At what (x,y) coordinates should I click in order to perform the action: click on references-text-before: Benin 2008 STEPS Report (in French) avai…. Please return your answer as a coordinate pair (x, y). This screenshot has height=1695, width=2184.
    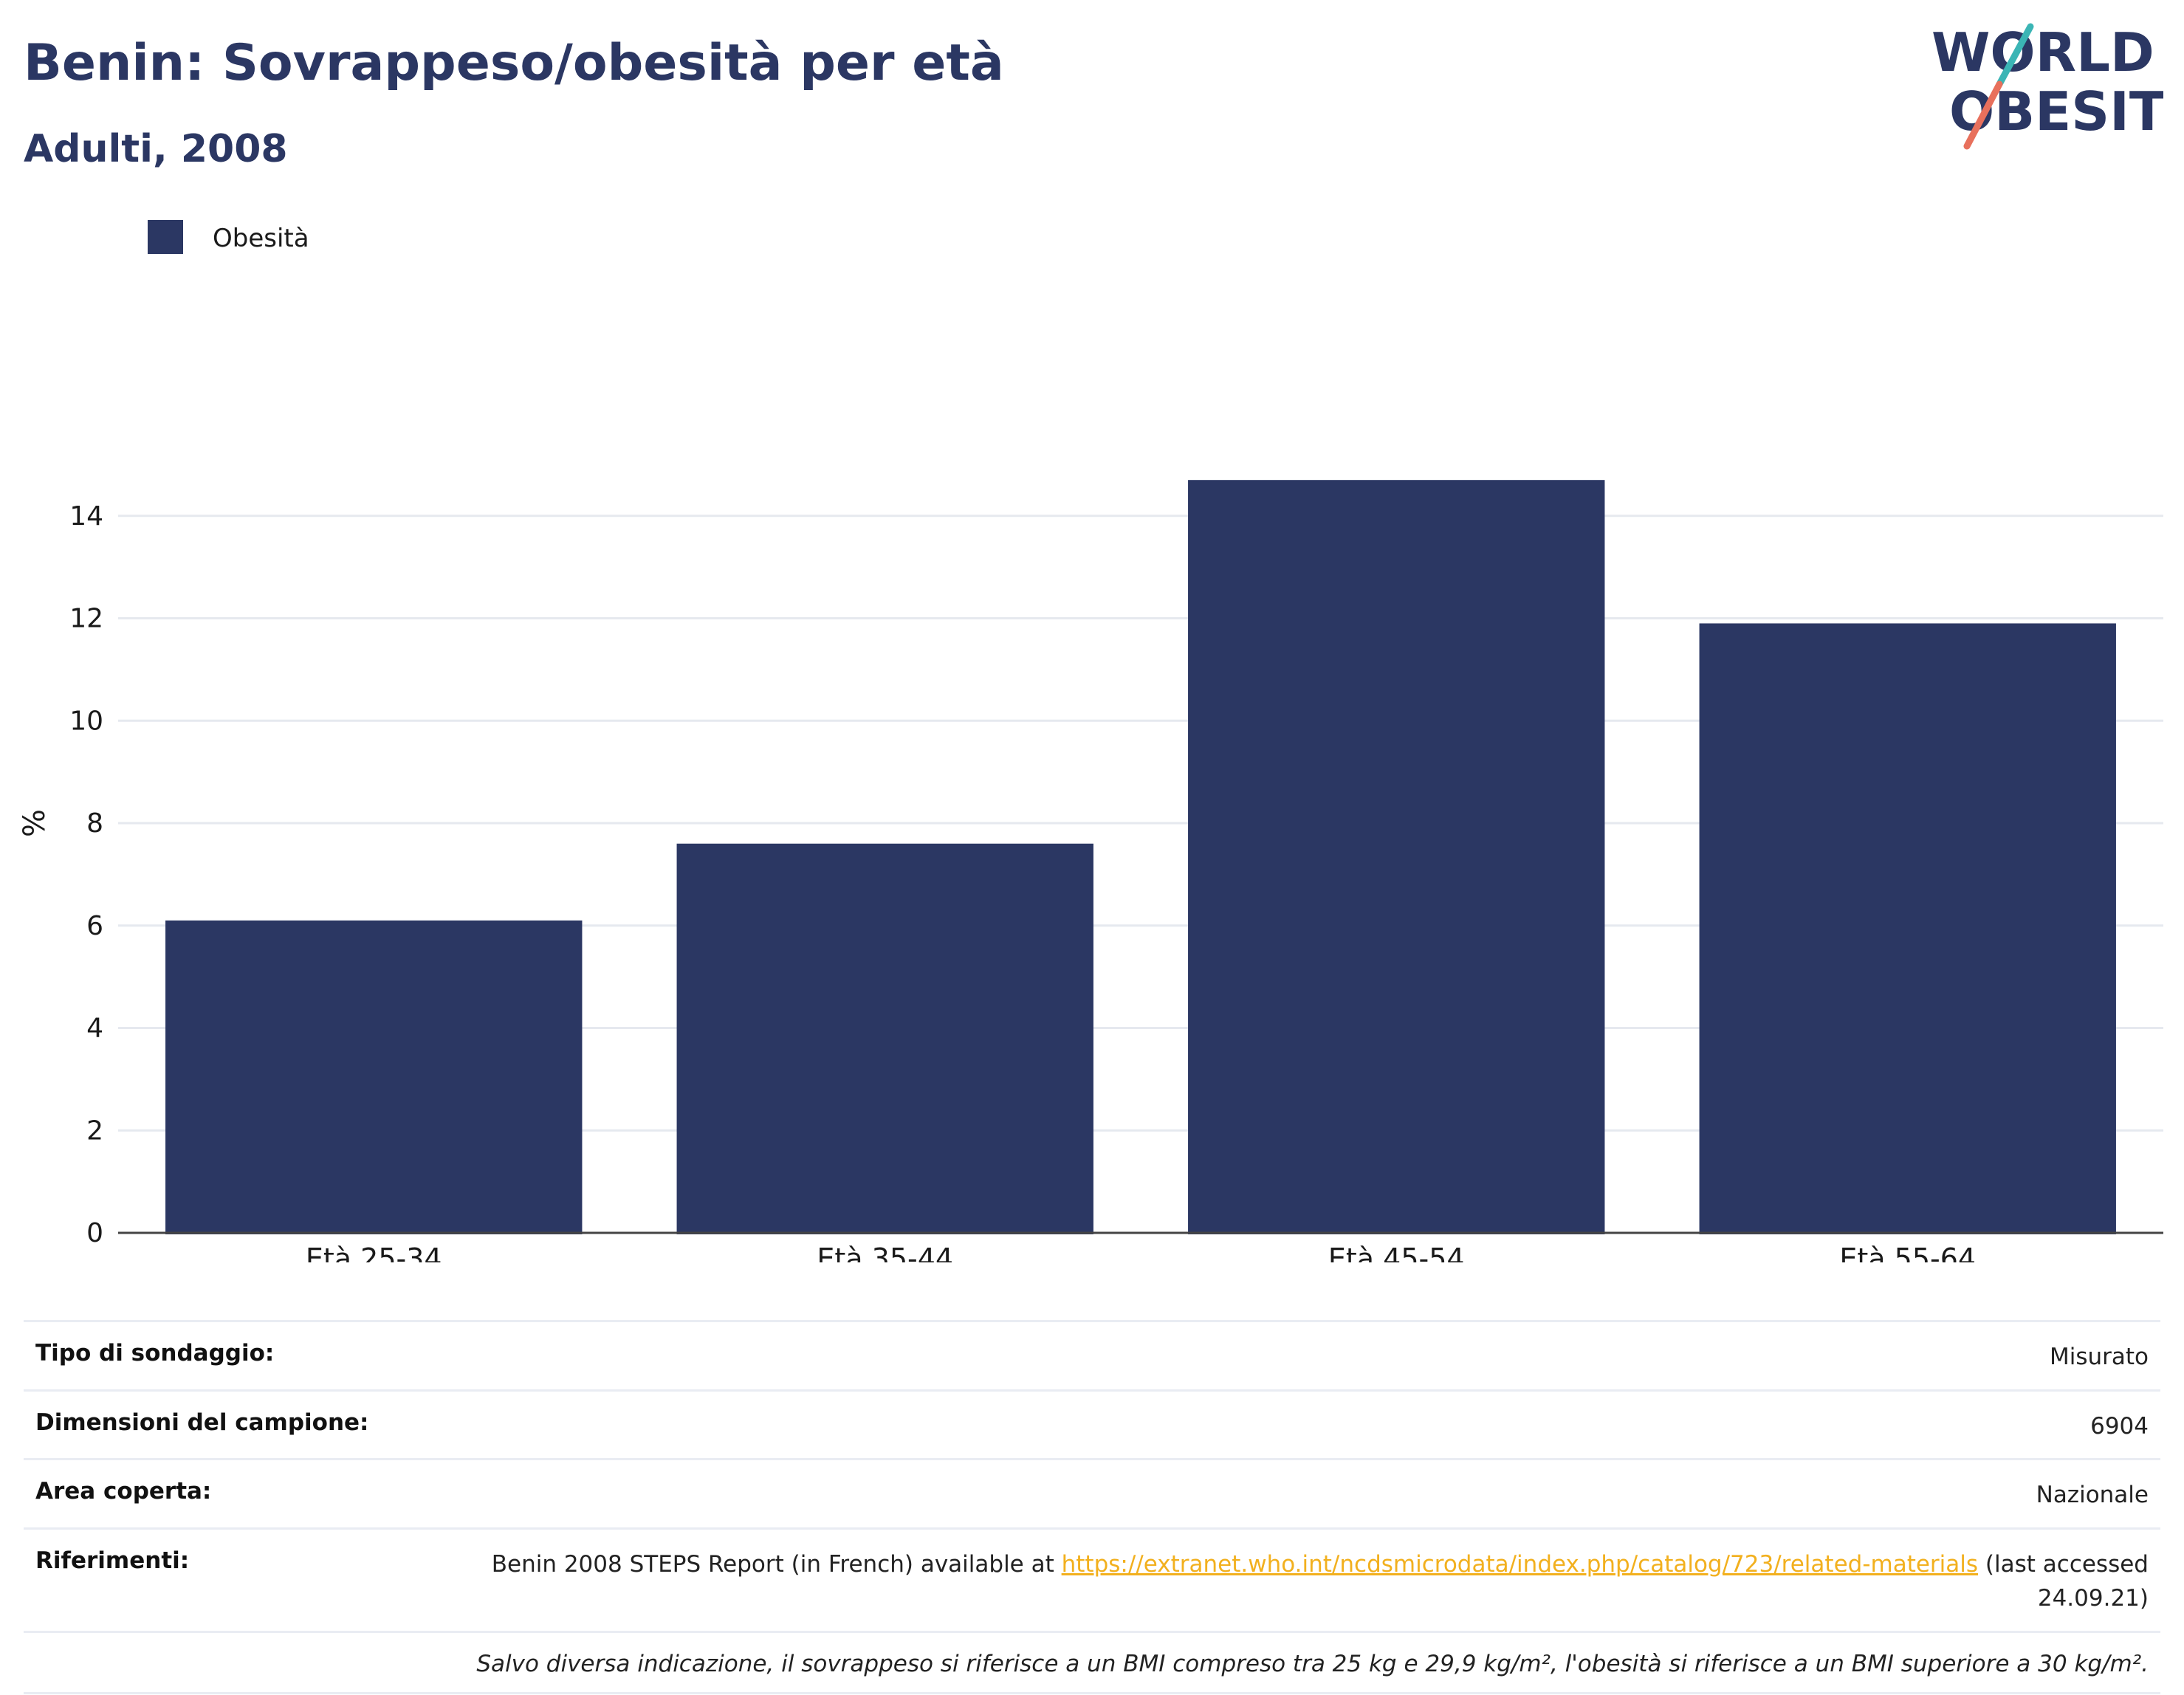
    Looking at the image, I should click on (776, 1564).